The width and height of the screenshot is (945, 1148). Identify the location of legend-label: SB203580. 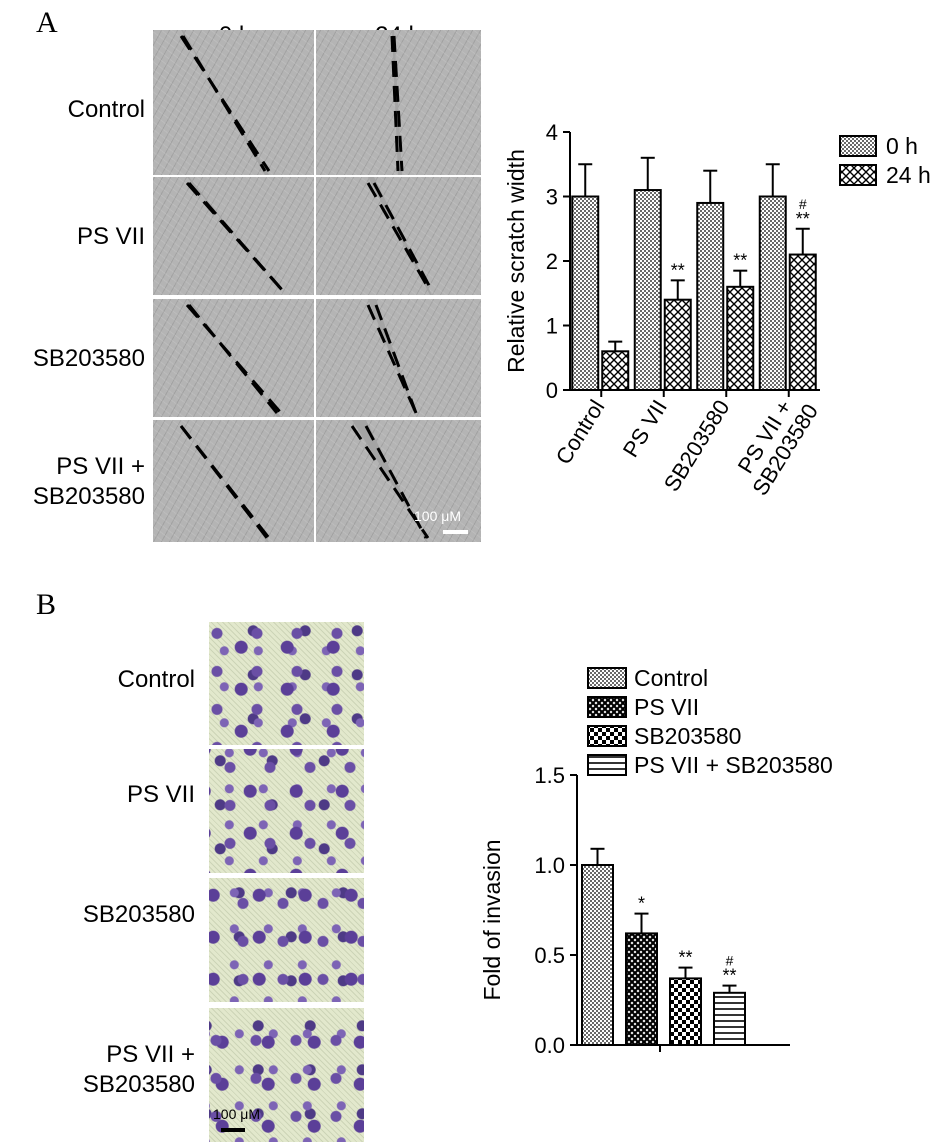
(687, 736).